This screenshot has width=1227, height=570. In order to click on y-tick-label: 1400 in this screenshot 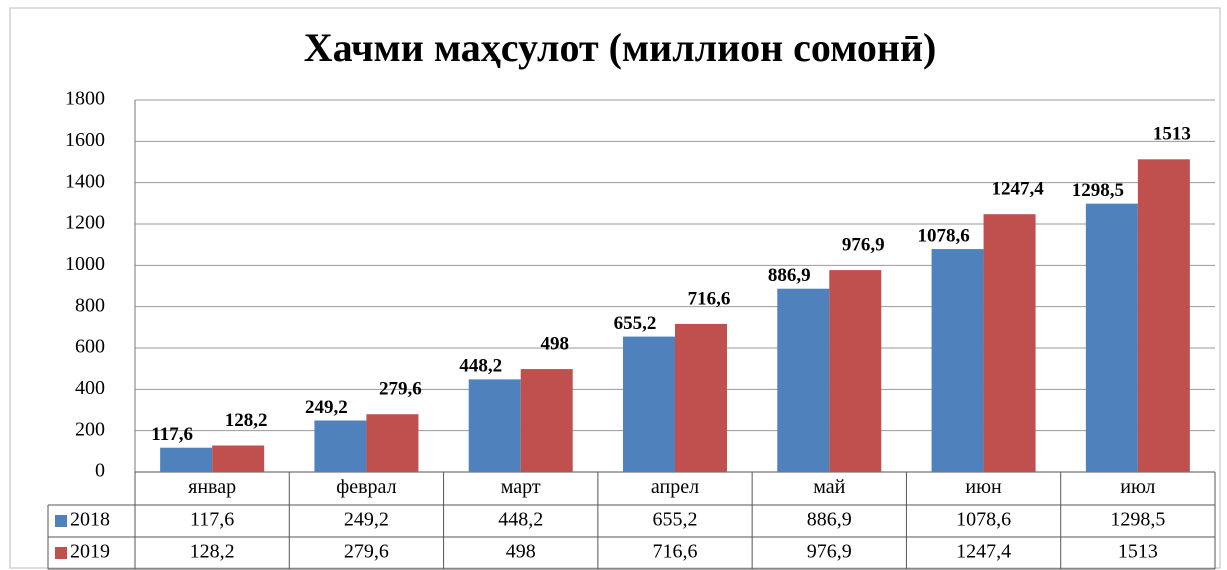, I will do `click(85, 181)`.